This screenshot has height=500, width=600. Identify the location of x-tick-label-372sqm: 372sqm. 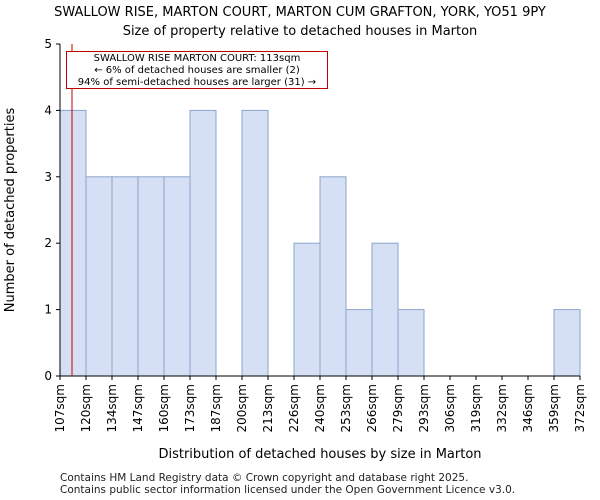
(580, 408).